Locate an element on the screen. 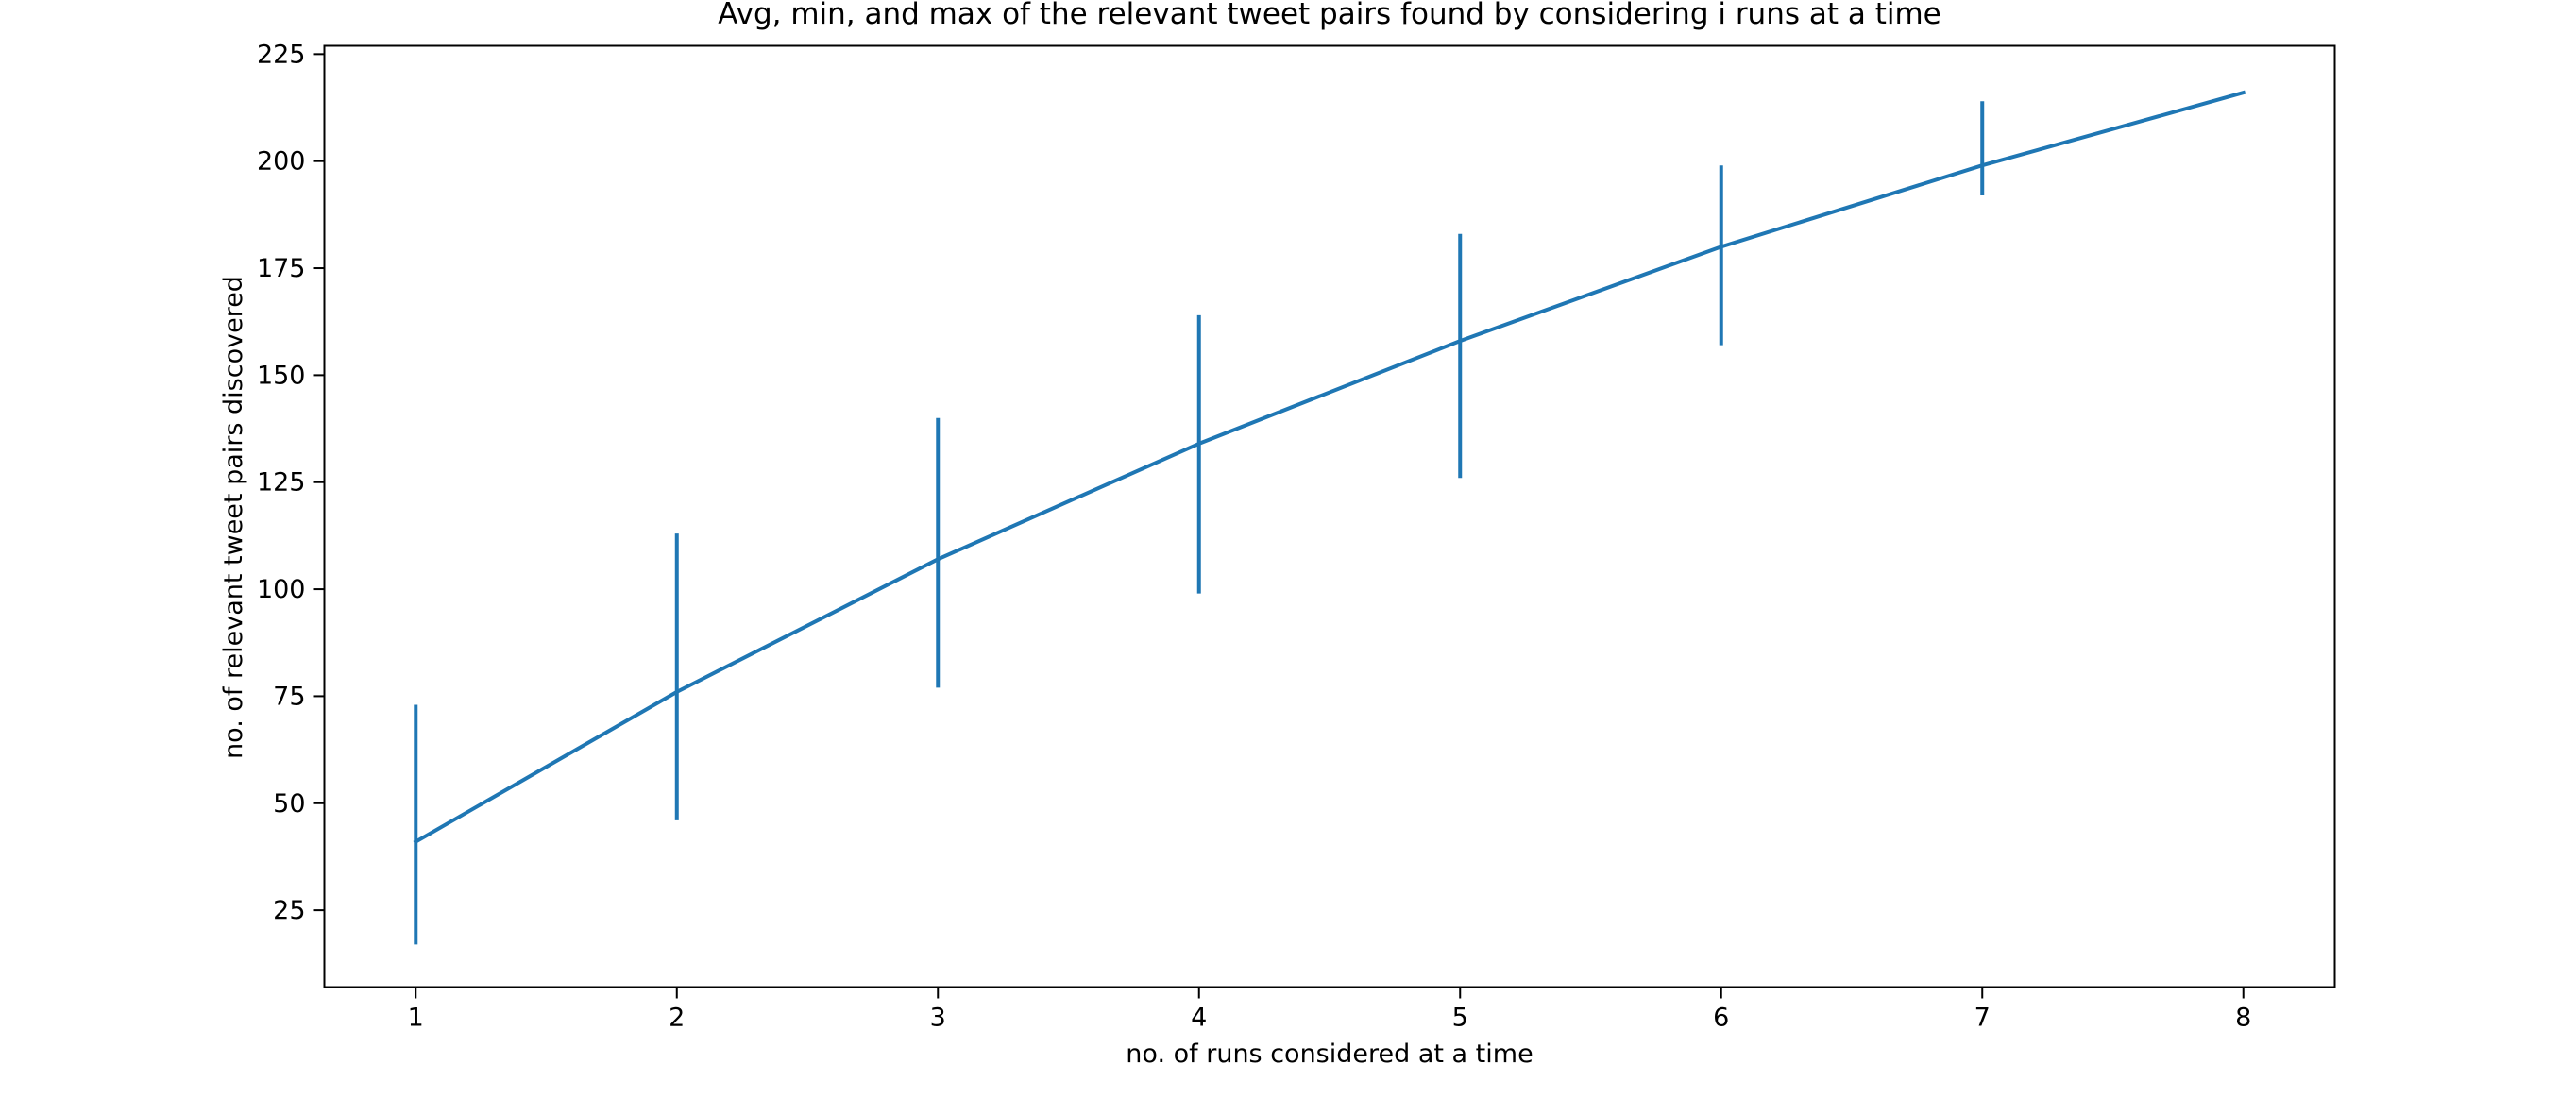 This screenshot has width=2576, height=1115. y-tick-label: 175 is located at coordinates (281, 268).